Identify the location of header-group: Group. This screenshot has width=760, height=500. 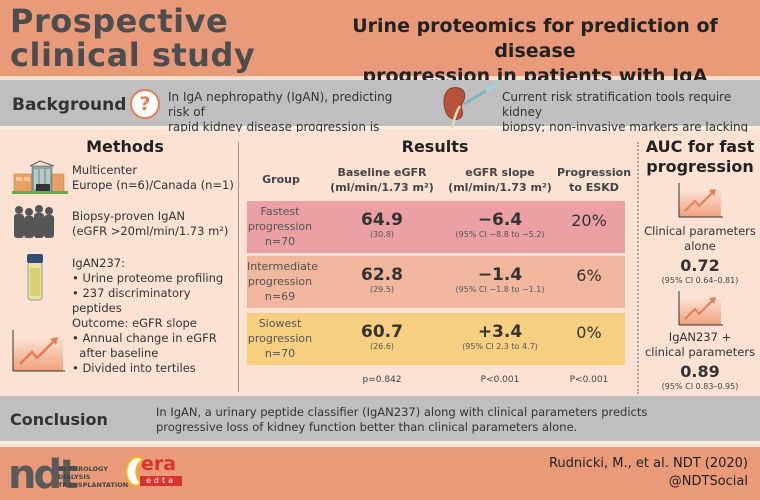
(281, 179).